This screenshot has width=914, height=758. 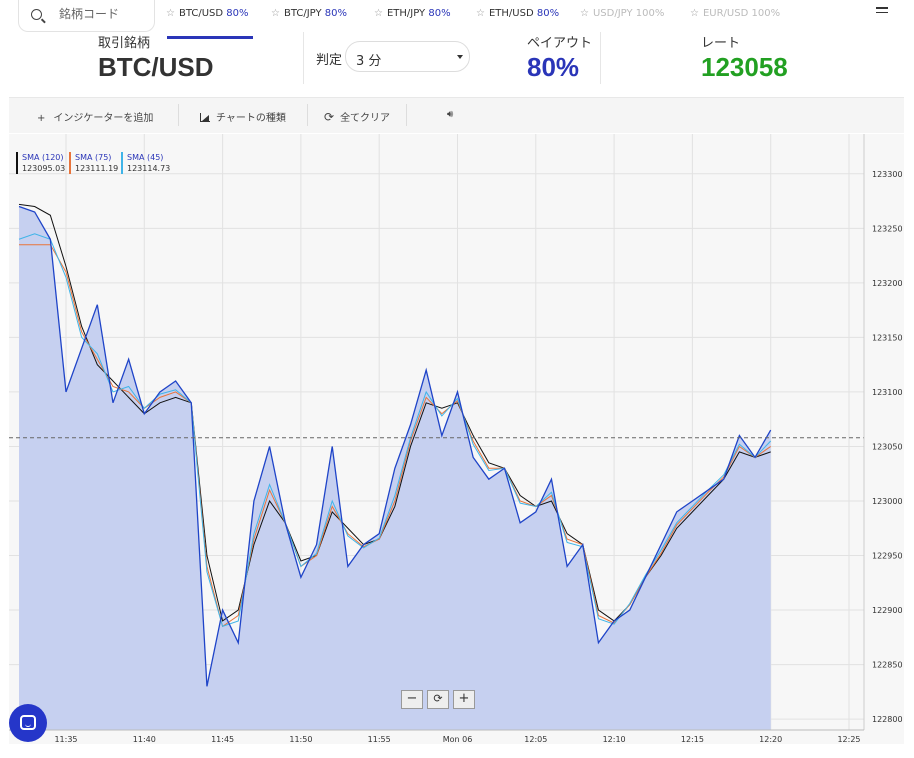 I want to click on x-tick-label: Mon 06, so click(x=458, y=739).